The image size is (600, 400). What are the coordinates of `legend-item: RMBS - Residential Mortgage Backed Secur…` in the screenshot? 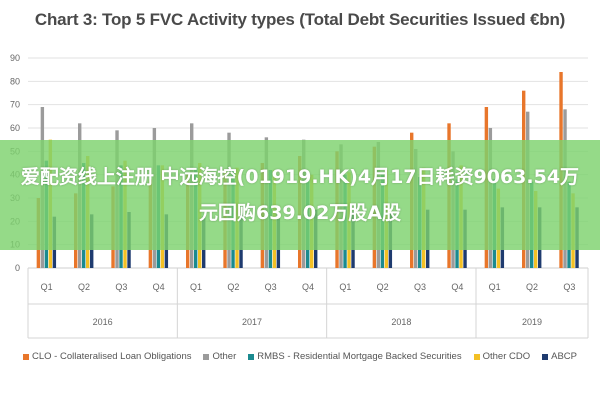 It's located at (355, 356).